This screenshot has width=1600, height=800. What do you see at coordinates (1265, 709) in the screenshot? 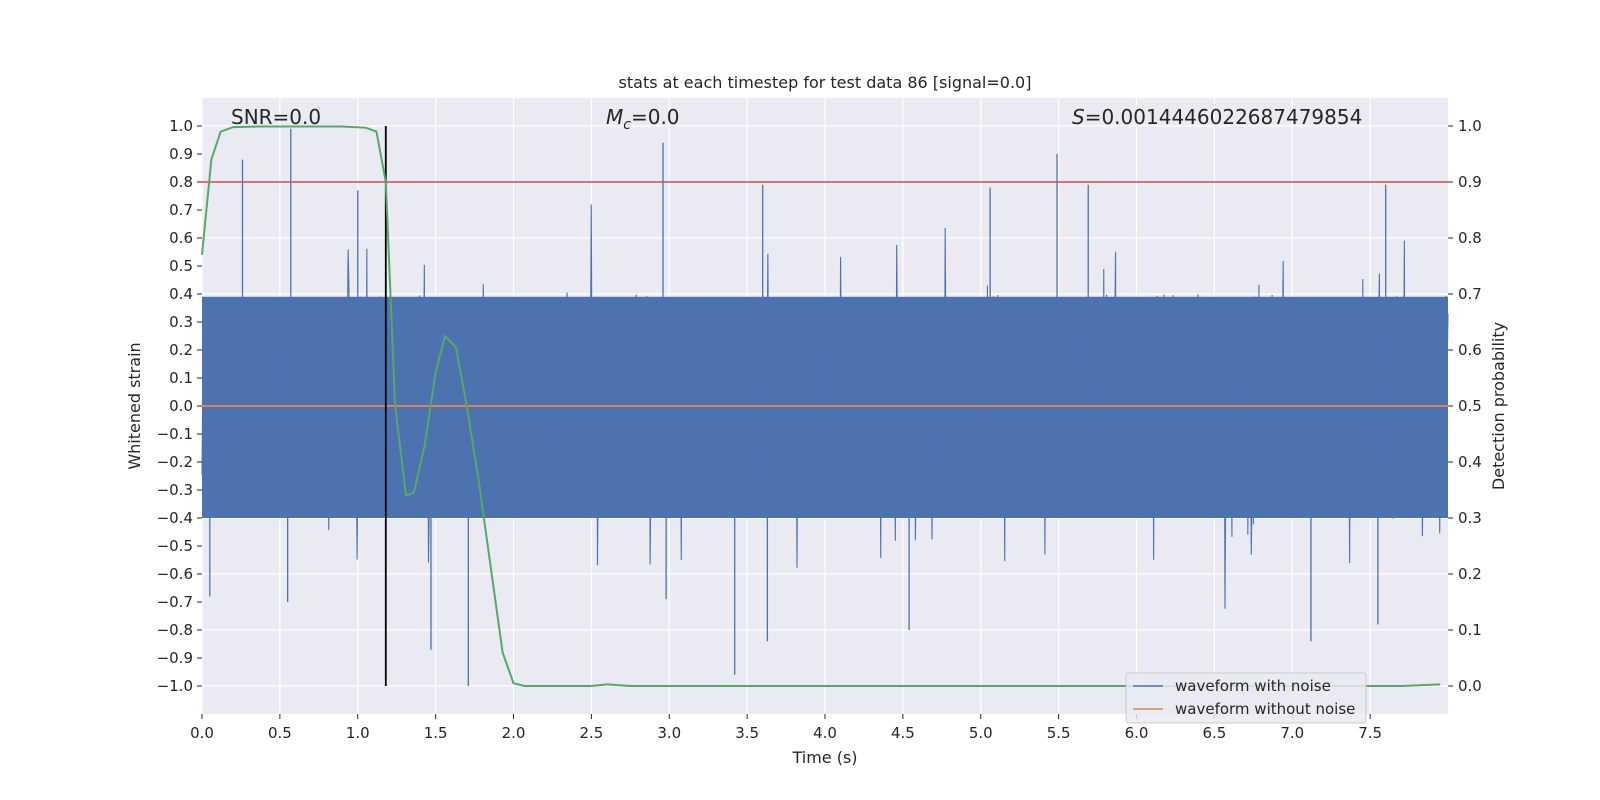
I see `legend-label-clean: waveform without noise` at bounding box center [1265, 709].